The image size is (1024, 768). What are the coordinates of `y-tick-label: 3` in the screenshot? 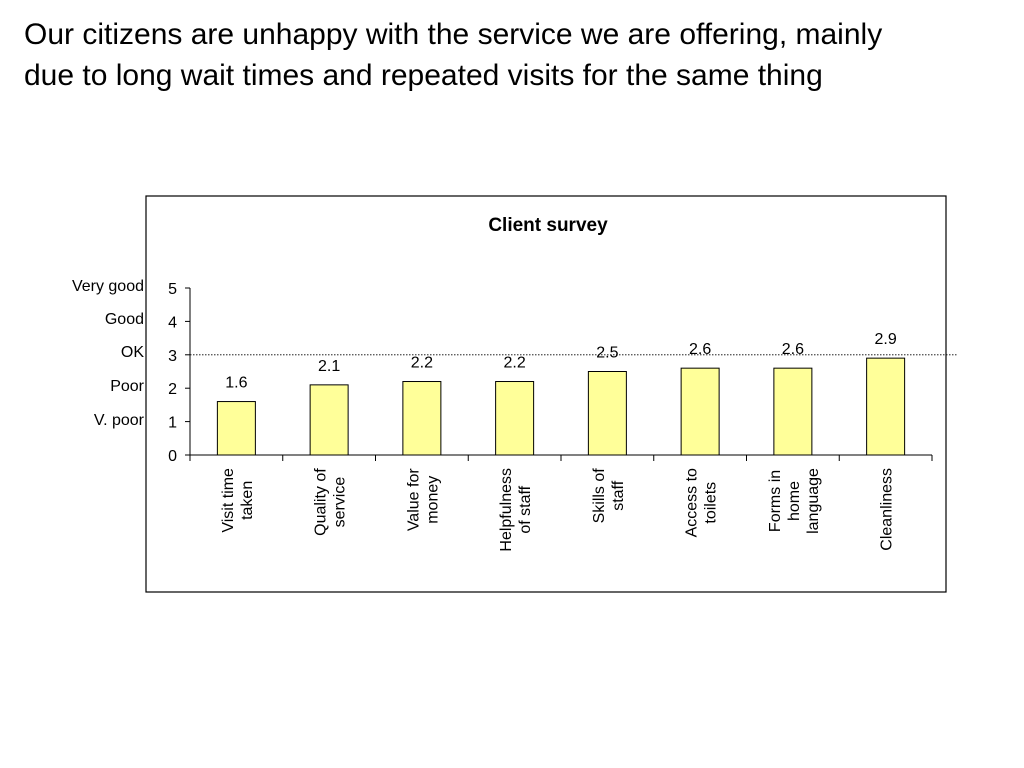 It's located at (172, 356).